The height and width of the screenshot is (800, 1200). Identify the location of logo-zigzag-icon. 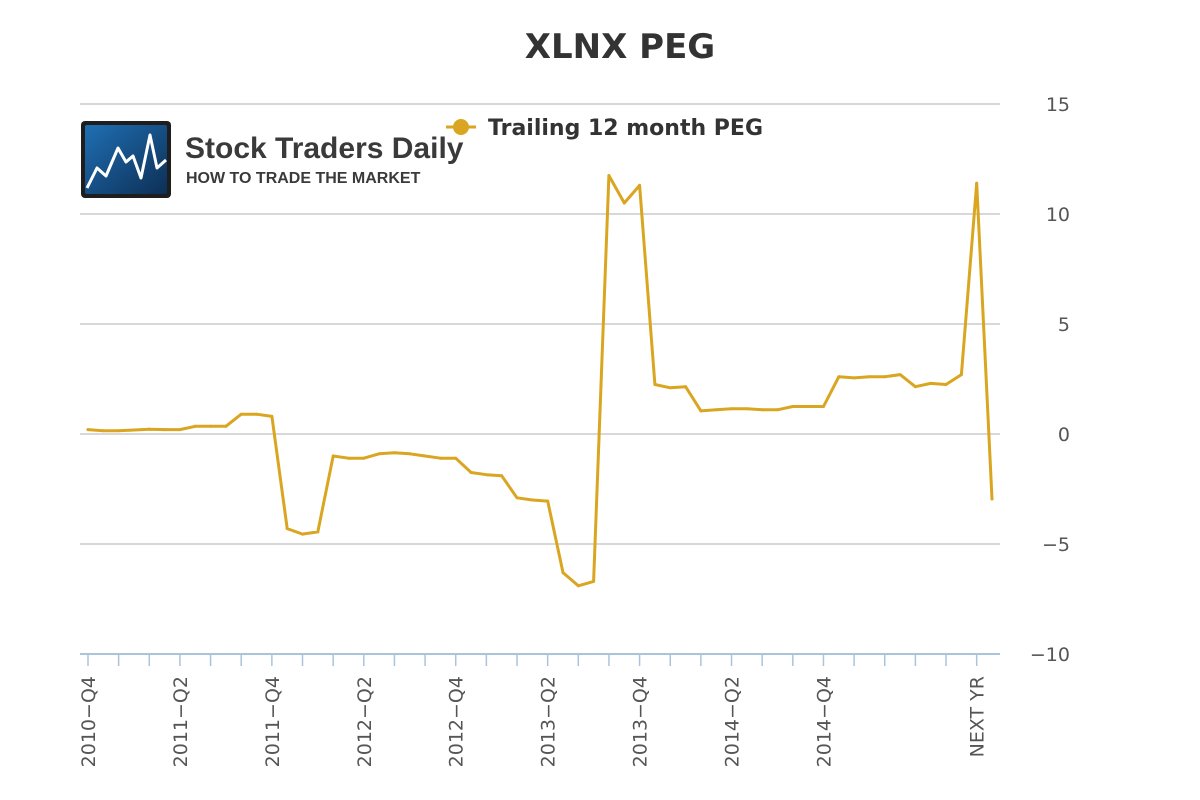
(126, 161).